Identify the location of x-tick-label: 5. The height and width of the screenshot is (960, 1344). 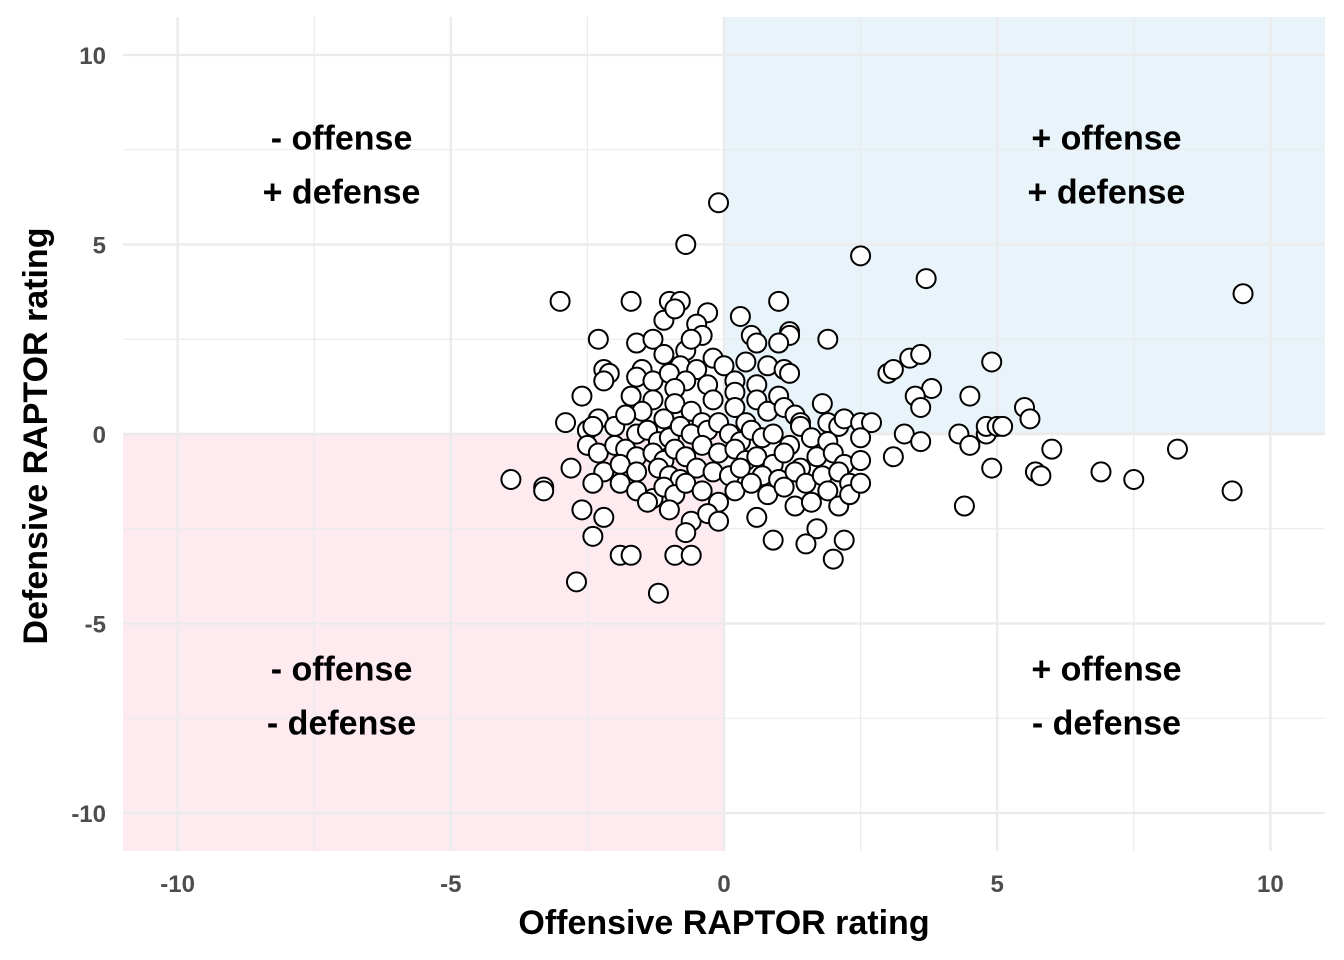
(997, 884).